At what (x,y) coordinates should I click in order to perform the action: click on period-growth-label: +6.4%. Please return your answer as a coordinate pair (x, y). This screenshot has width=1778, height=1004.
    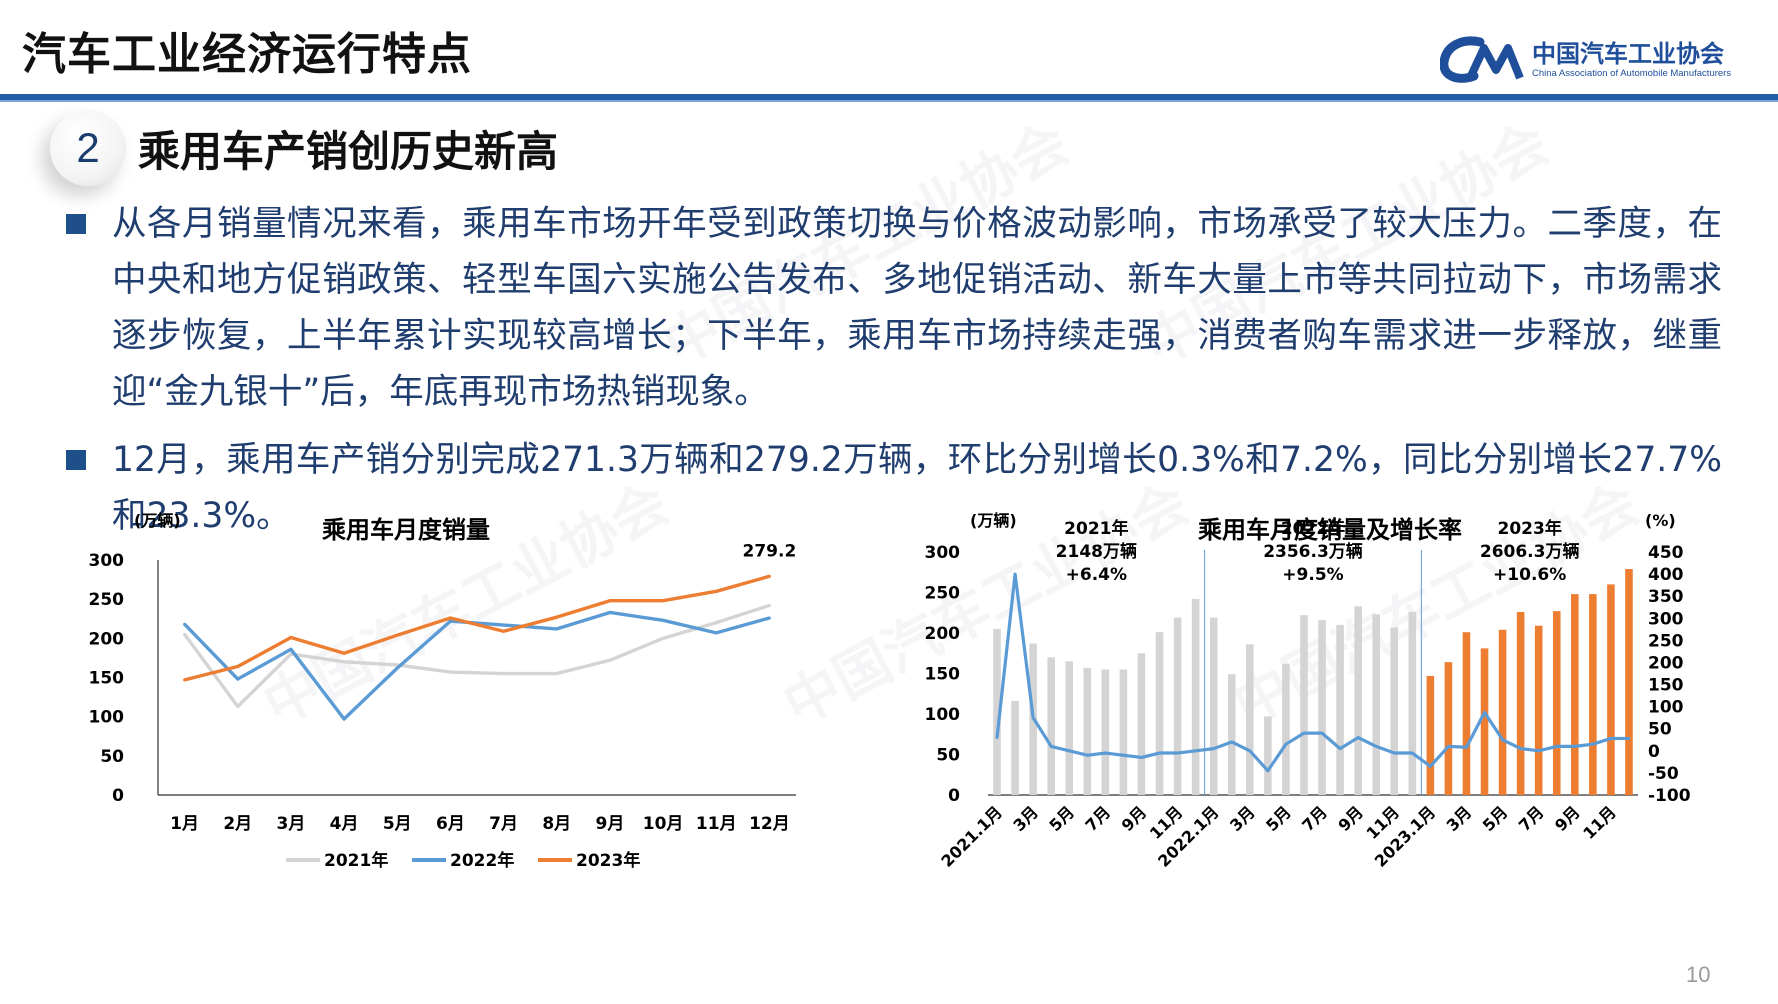
    Looking at the image, I should click on (1096, 575).